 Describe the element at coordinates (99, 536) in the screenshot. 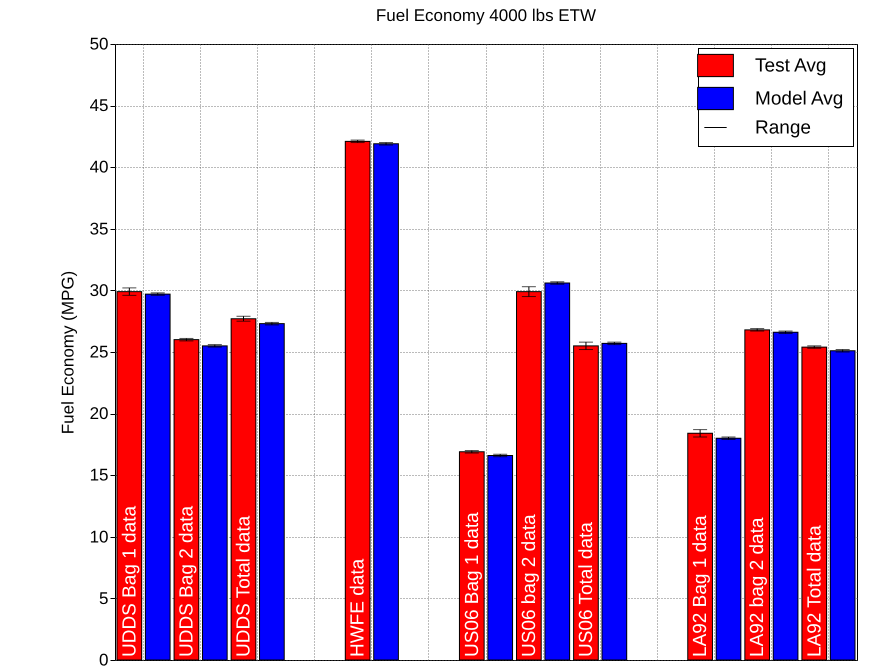

I see `y-tick-label: 10` at that location.